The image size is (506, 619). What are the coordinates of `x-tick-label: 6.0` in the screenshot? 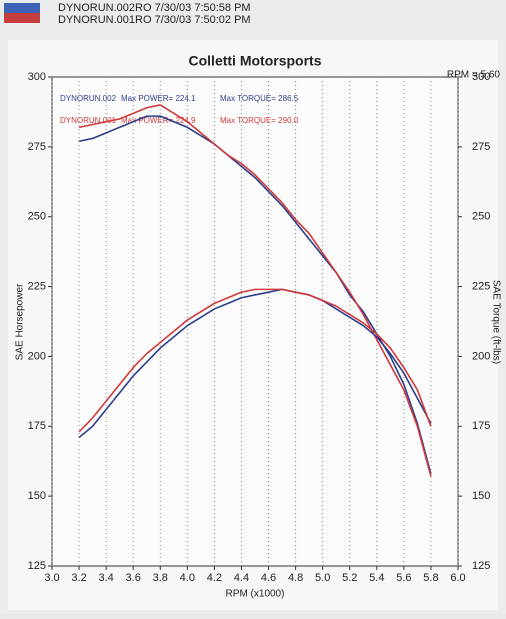 It's located at (457, 578).